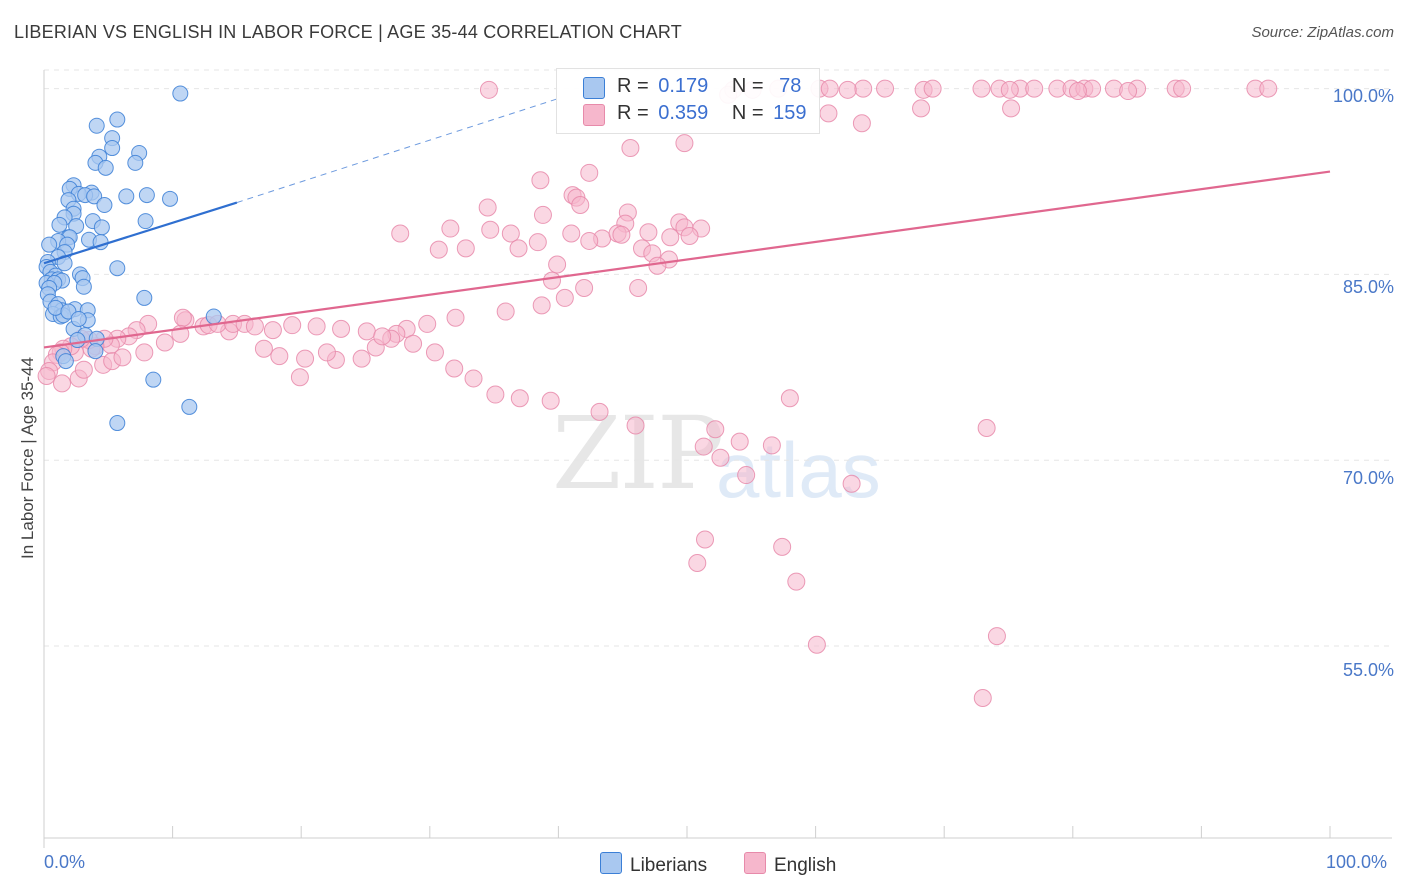 The width and height of the screenshot is (1406, 892). What do you see at coordinates (805, 865) in the screenshot?
I see `legend-label: English` at bounding box center [805, 865].